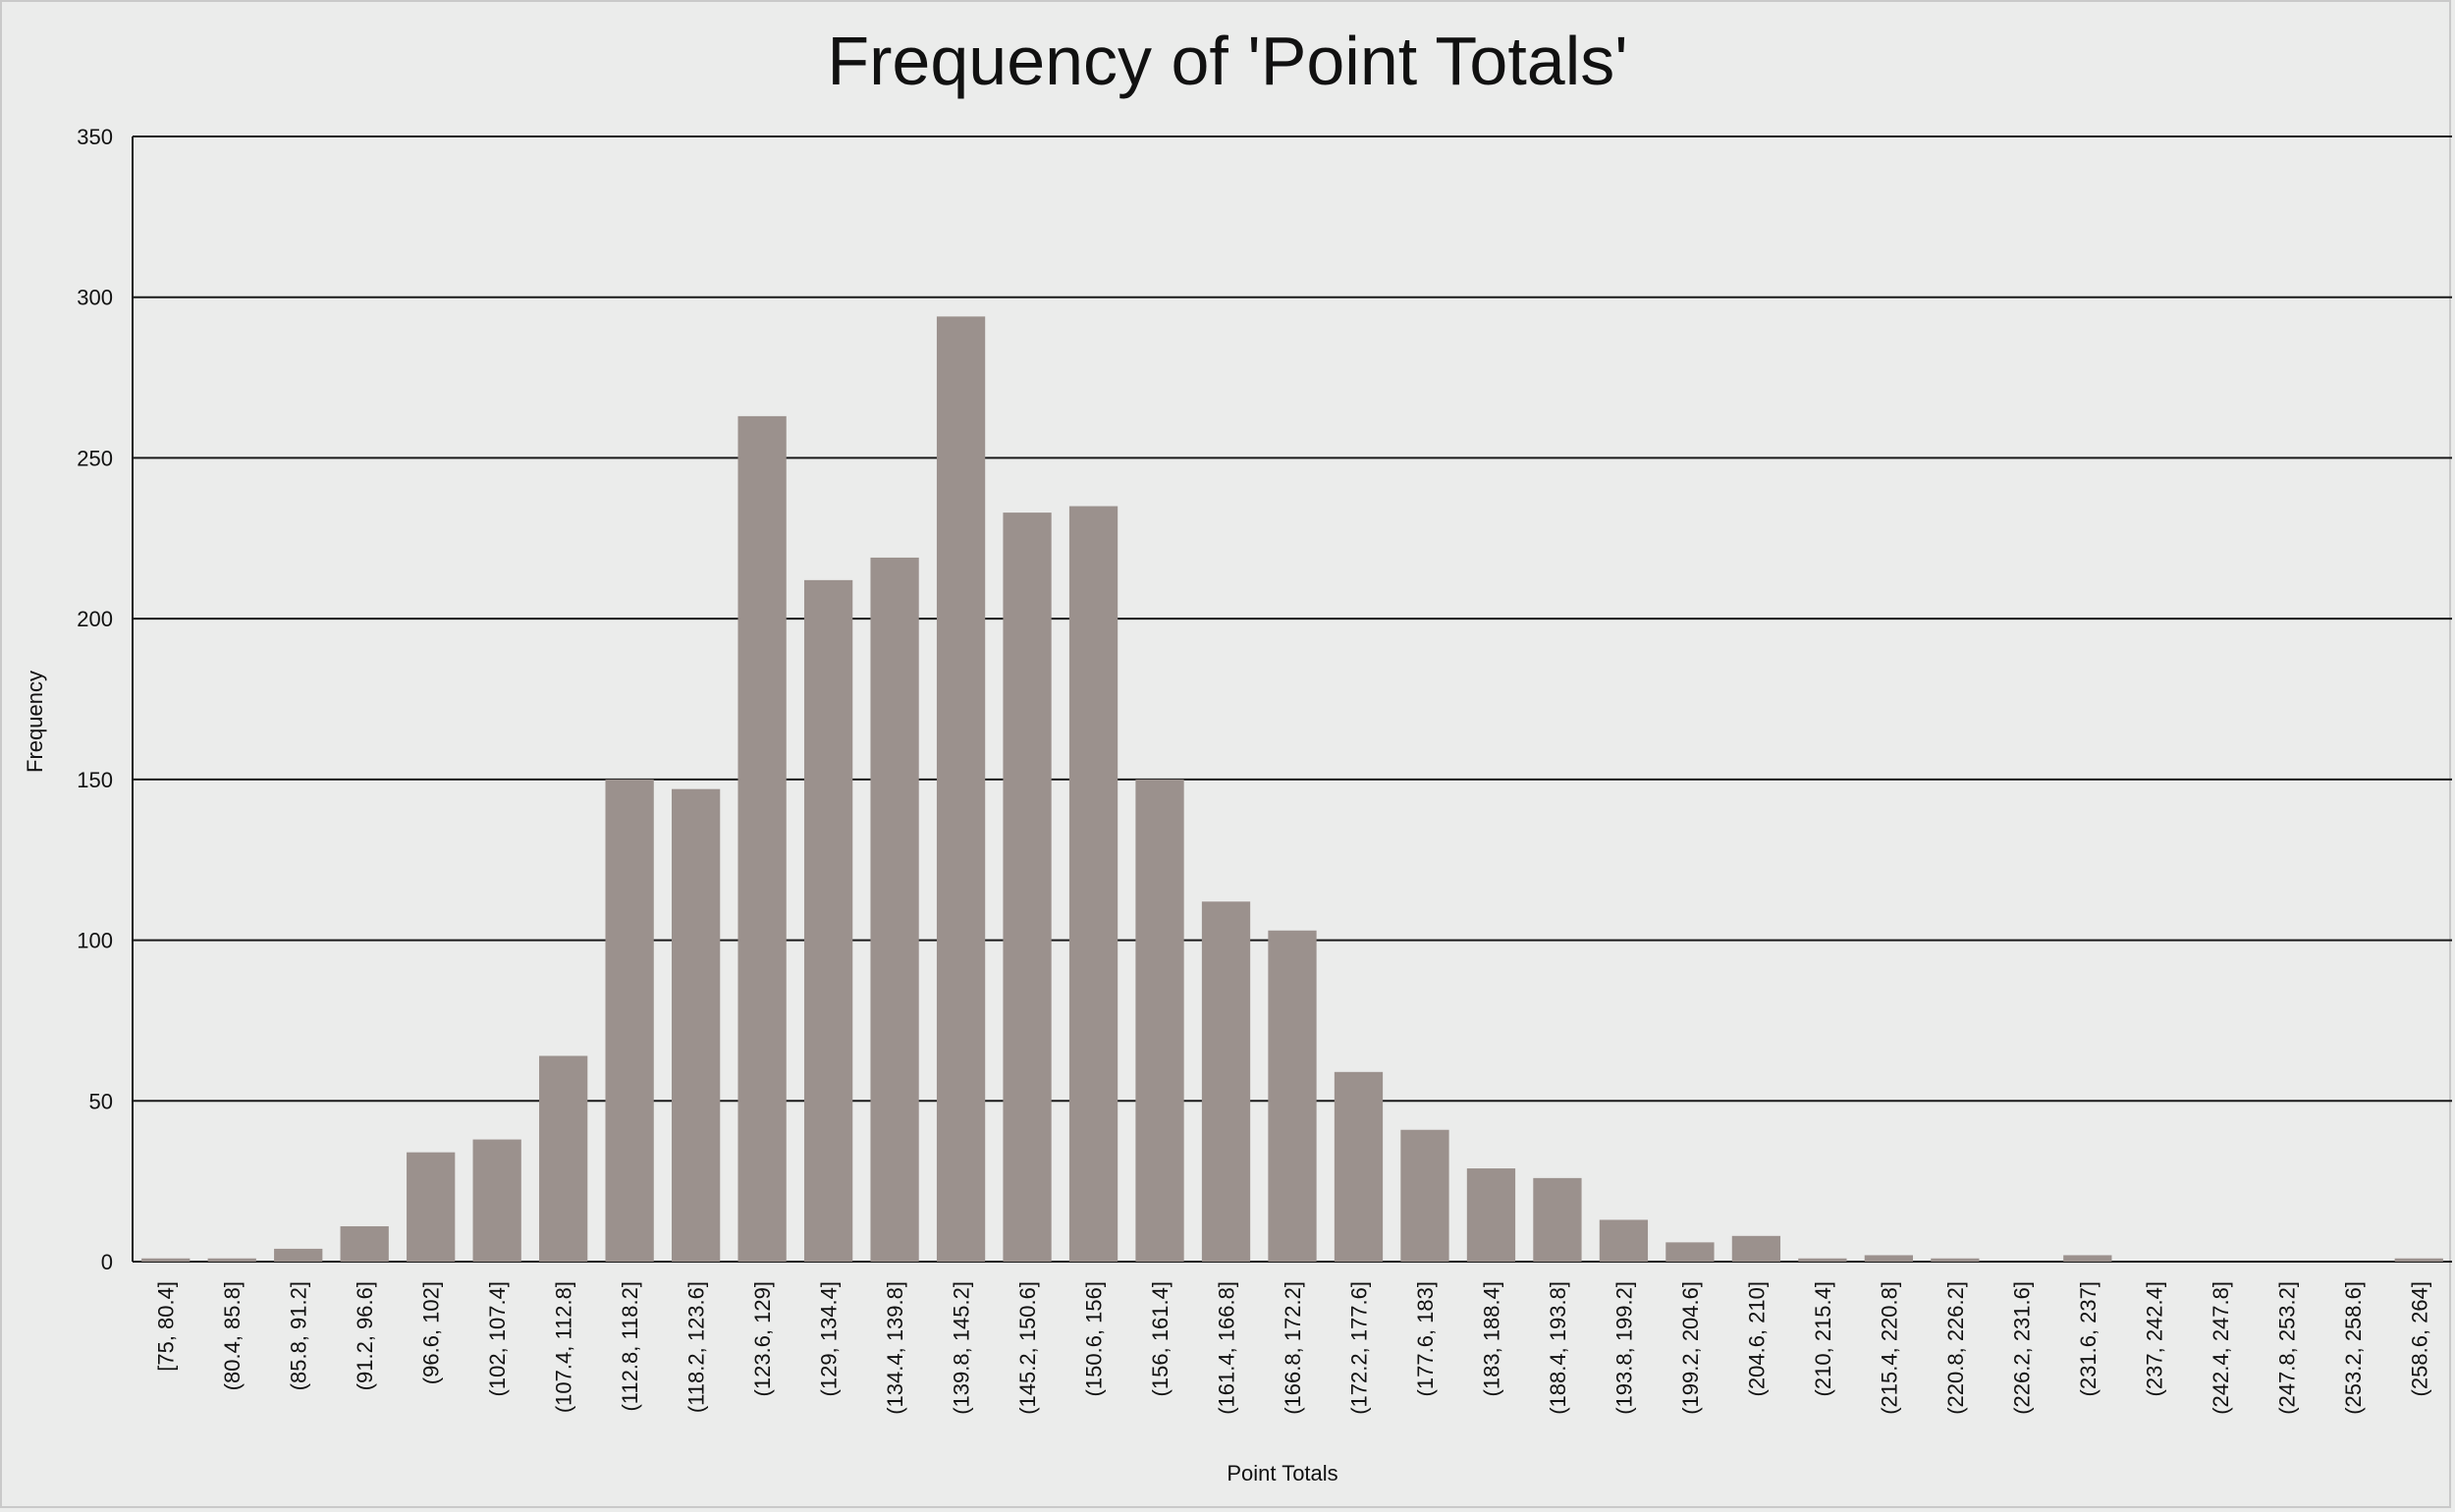  Describe the element at coordinates (829, 1339) in the screenshot. I see `x-tick-label: (129, 134.4]` at that location.